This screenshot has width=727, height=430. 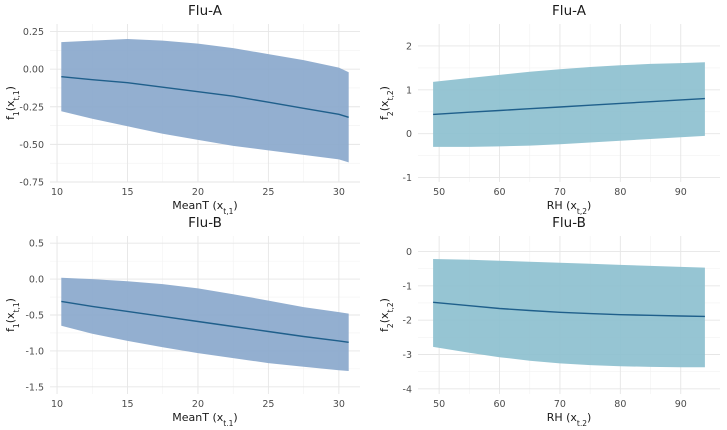 I want to click on y-tick-label: -0.75, so click(x=31, y=183).